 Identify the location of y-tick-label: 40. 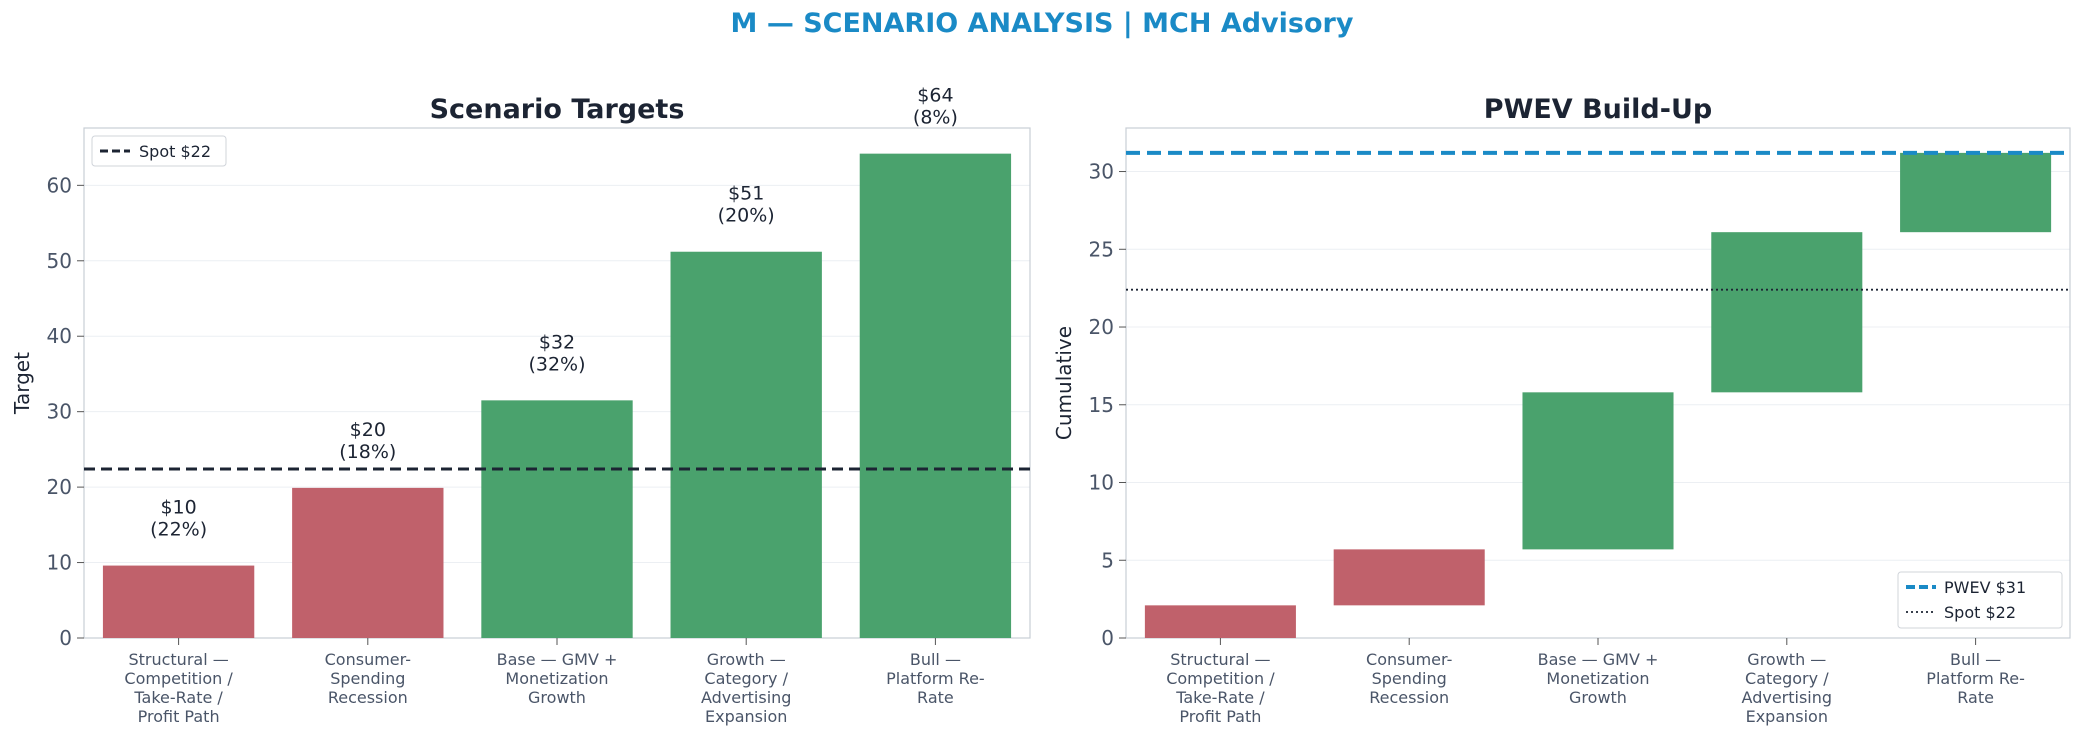
(59, 336).